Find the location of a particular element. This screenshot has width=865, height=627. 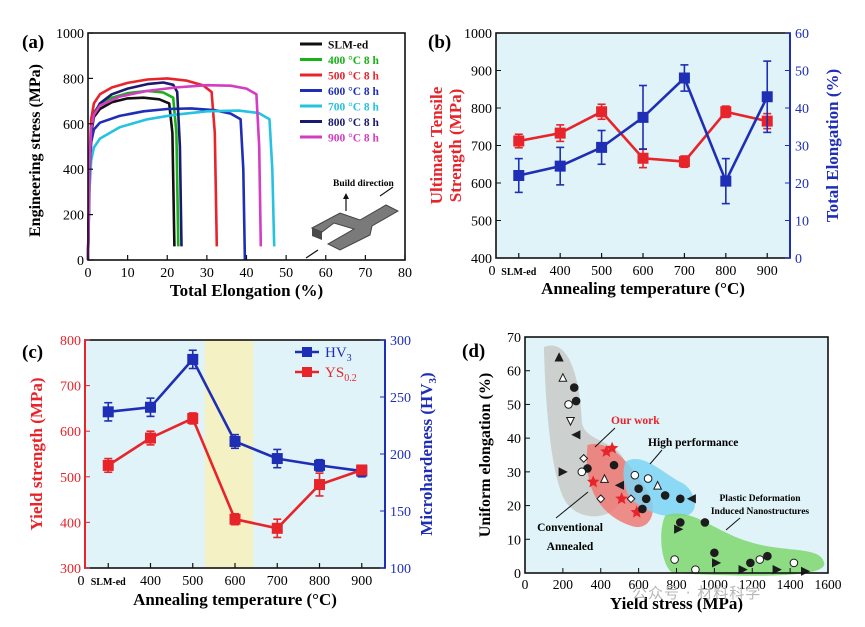

x-tick-label: 1600 is located at coordinates (828, 584).